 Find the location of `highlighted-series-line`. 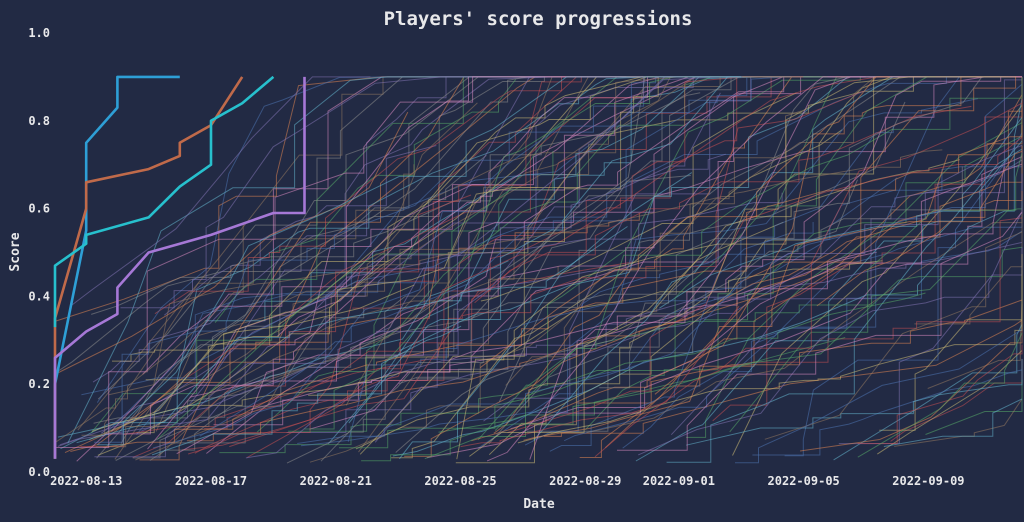

highlighted-series-line is located at coordinates (164, 201).